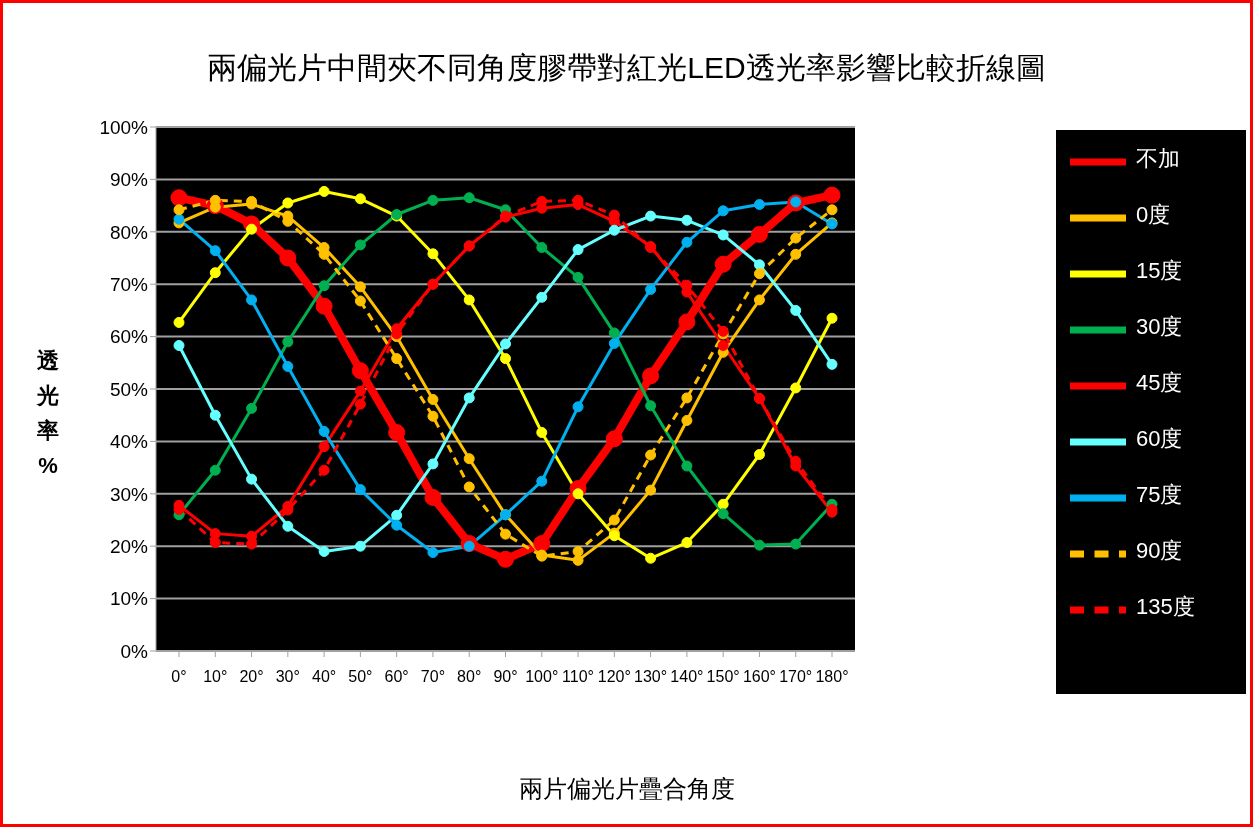 Image resolution: width=1253 pixels, height=827 pixels. What do you see at coordinates (542, 677) in the screenshot?
I see `x-tick-label: 100°` at bounding box center [542, 677].